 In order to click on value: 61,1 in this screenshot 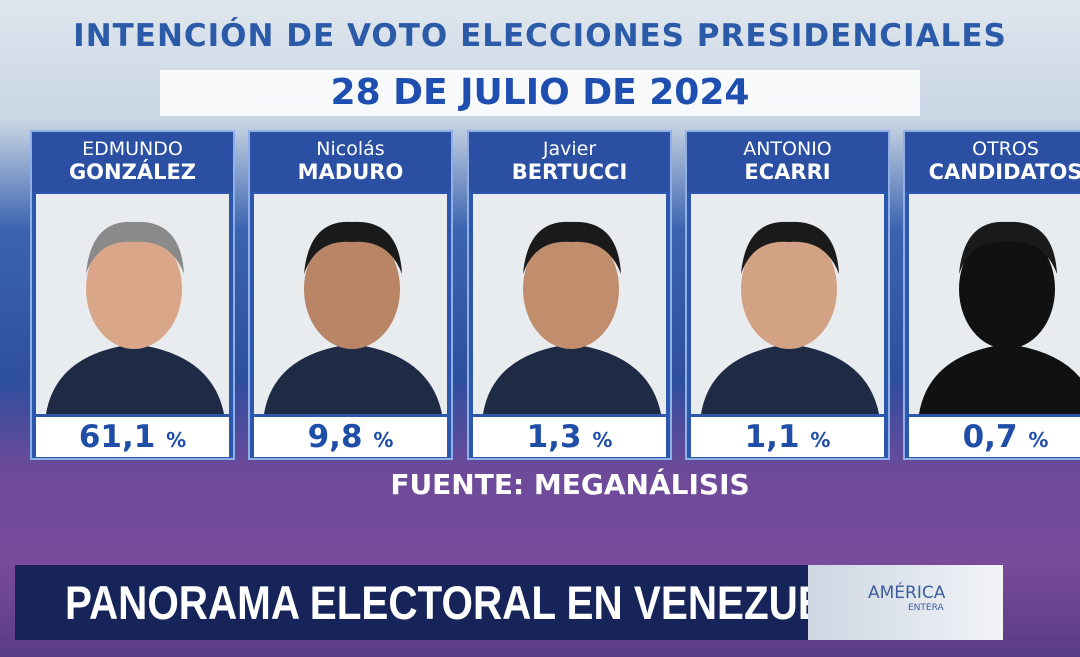, I will do `click(117, 437)`.